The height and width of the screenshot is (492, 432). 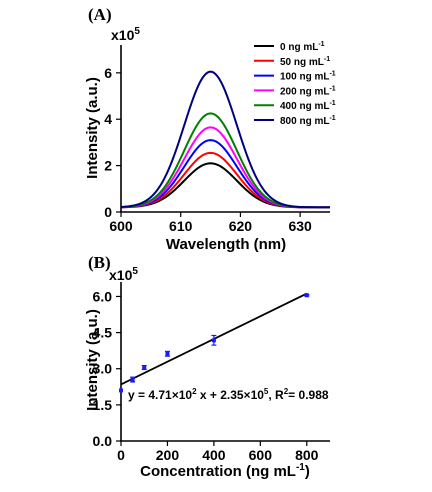 I want to click on panel-a-y-multiplier: x105, so click(x=125, y=34).